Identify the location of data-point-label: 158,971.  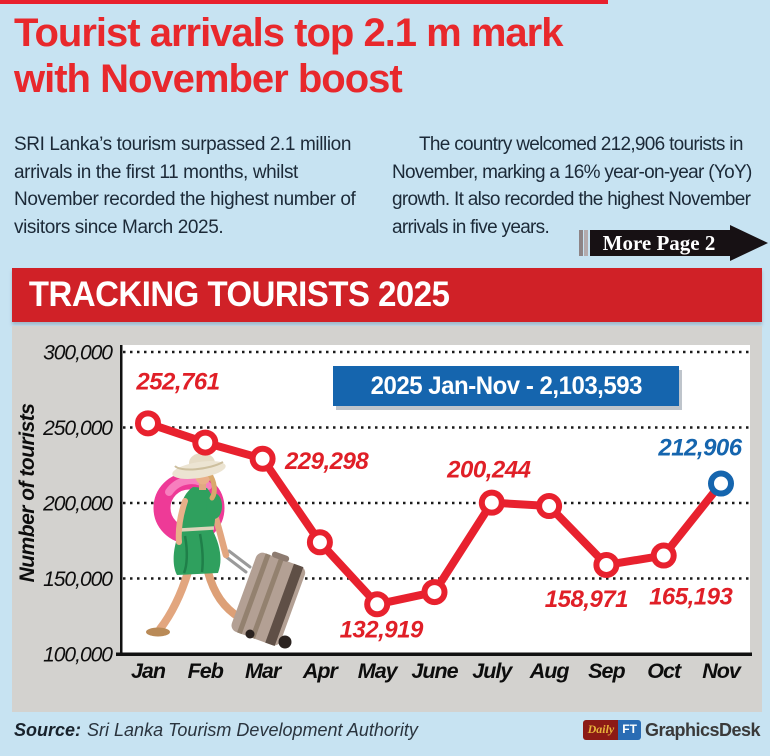
(586, 599).